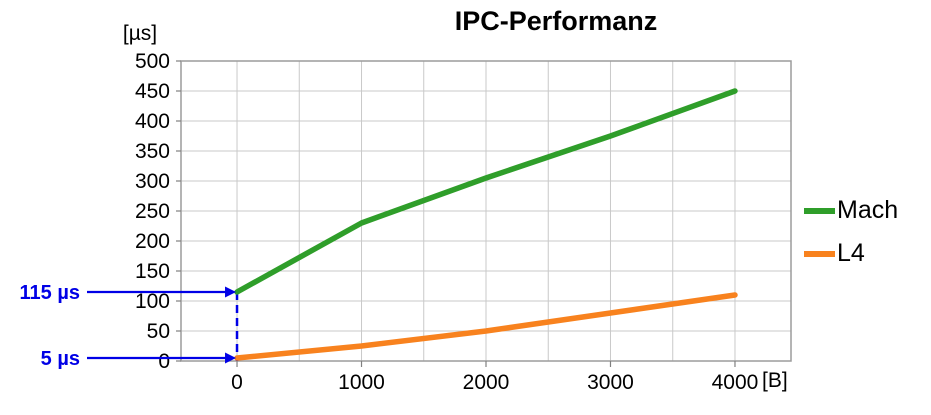  I want to click on legend-label-mach: Mach, so click(868, 210).